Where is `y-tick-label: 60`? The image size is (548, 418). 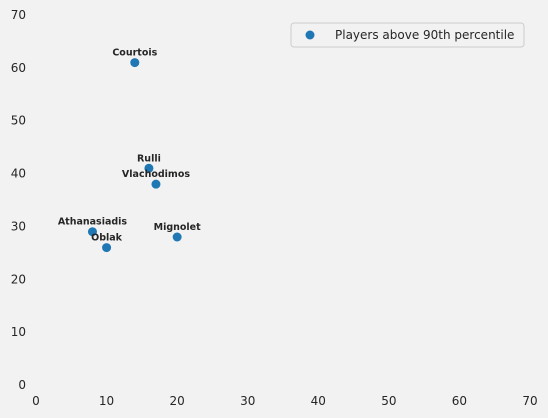 y-tick-label: 60 is located at coordinates (18, 68).